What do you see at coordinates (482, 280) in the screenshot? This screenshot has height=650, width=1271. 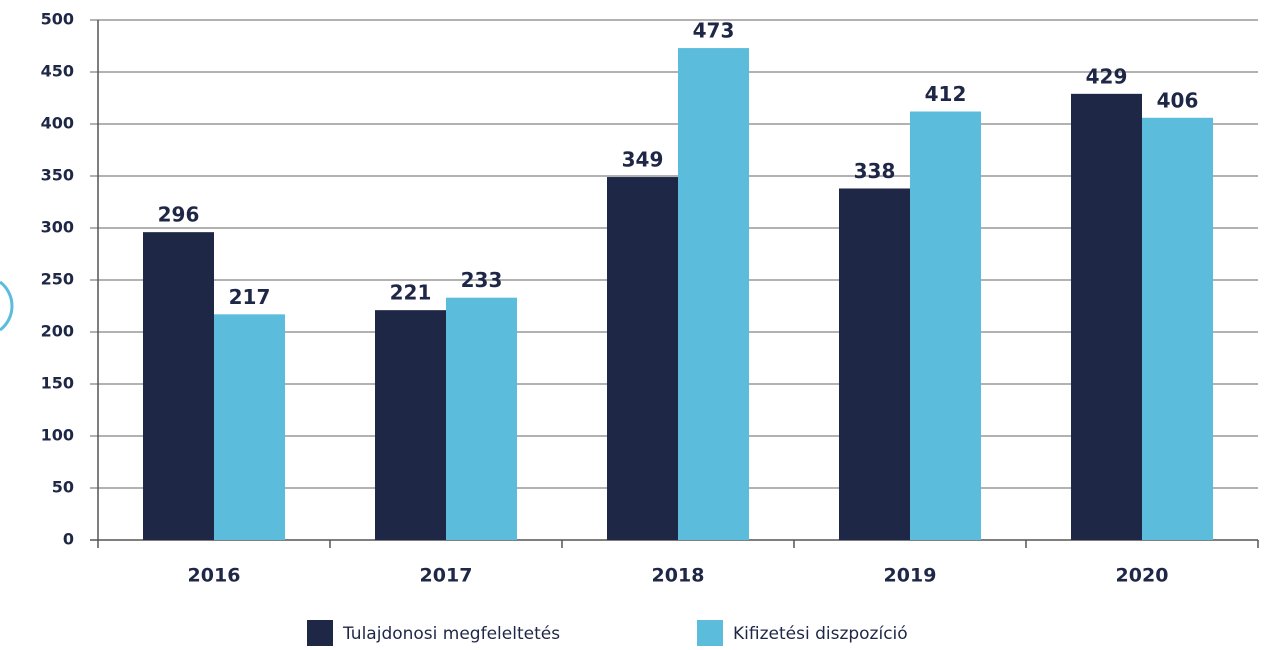 I see `data-label: 233` at bounding box center [482, 280].